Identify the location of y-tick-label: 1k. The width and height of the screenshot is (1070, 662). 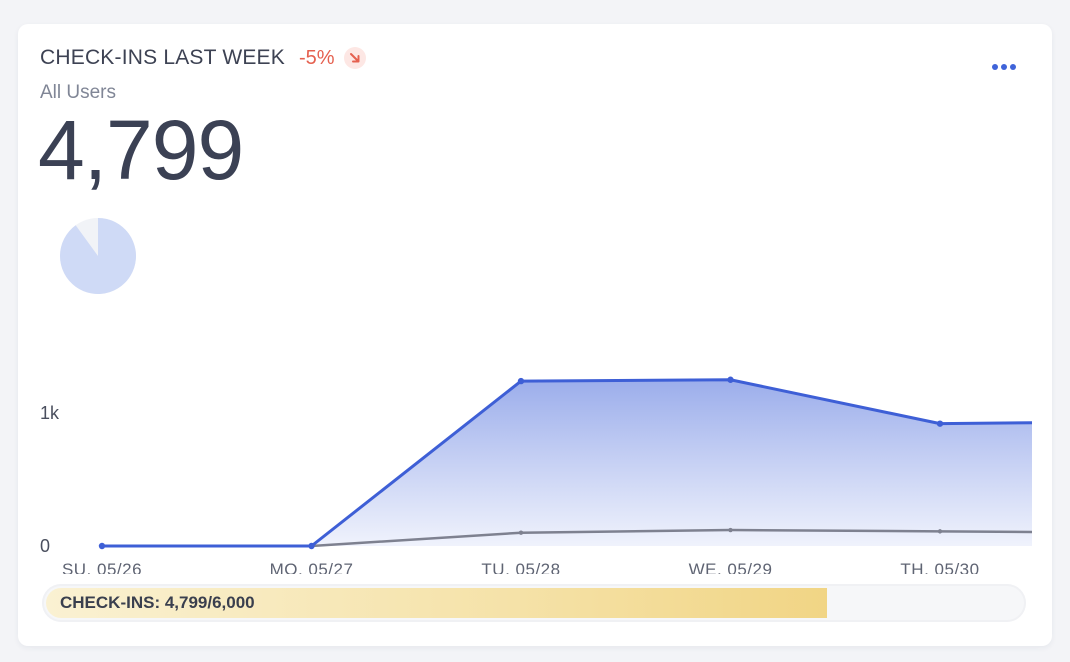
(50, 413).